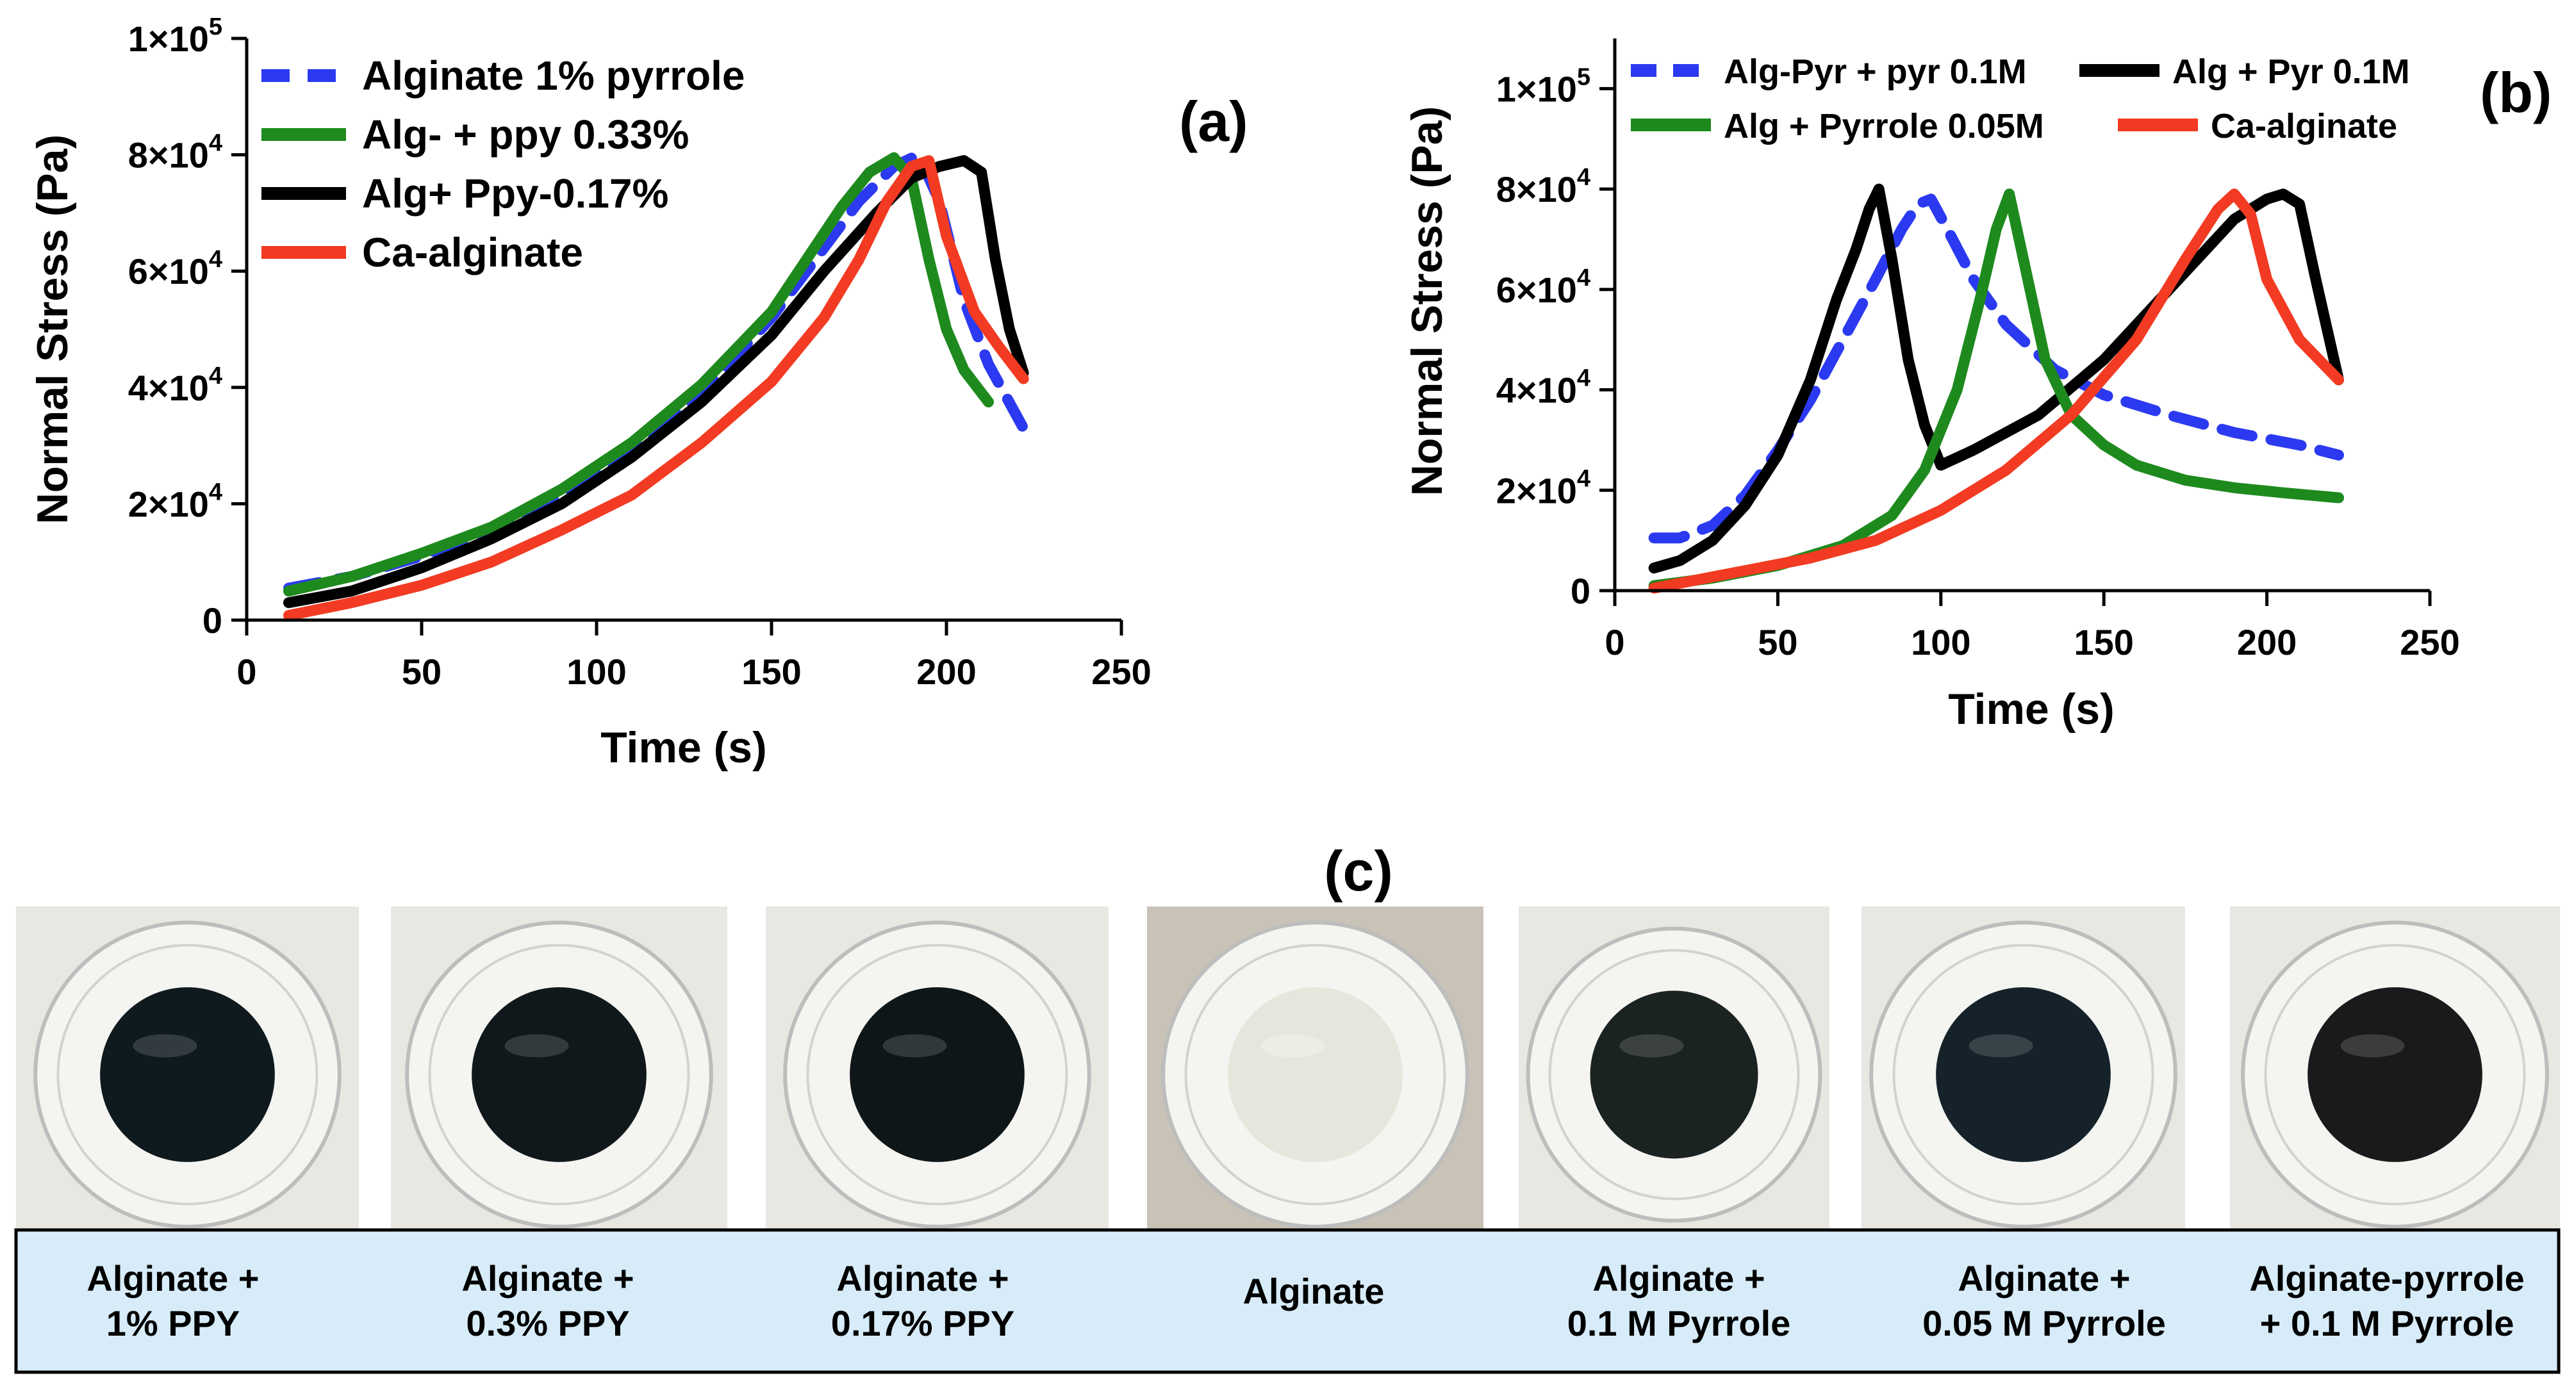  I want to click on series-line-alginate-1-pyrrole, so click(656, 371).